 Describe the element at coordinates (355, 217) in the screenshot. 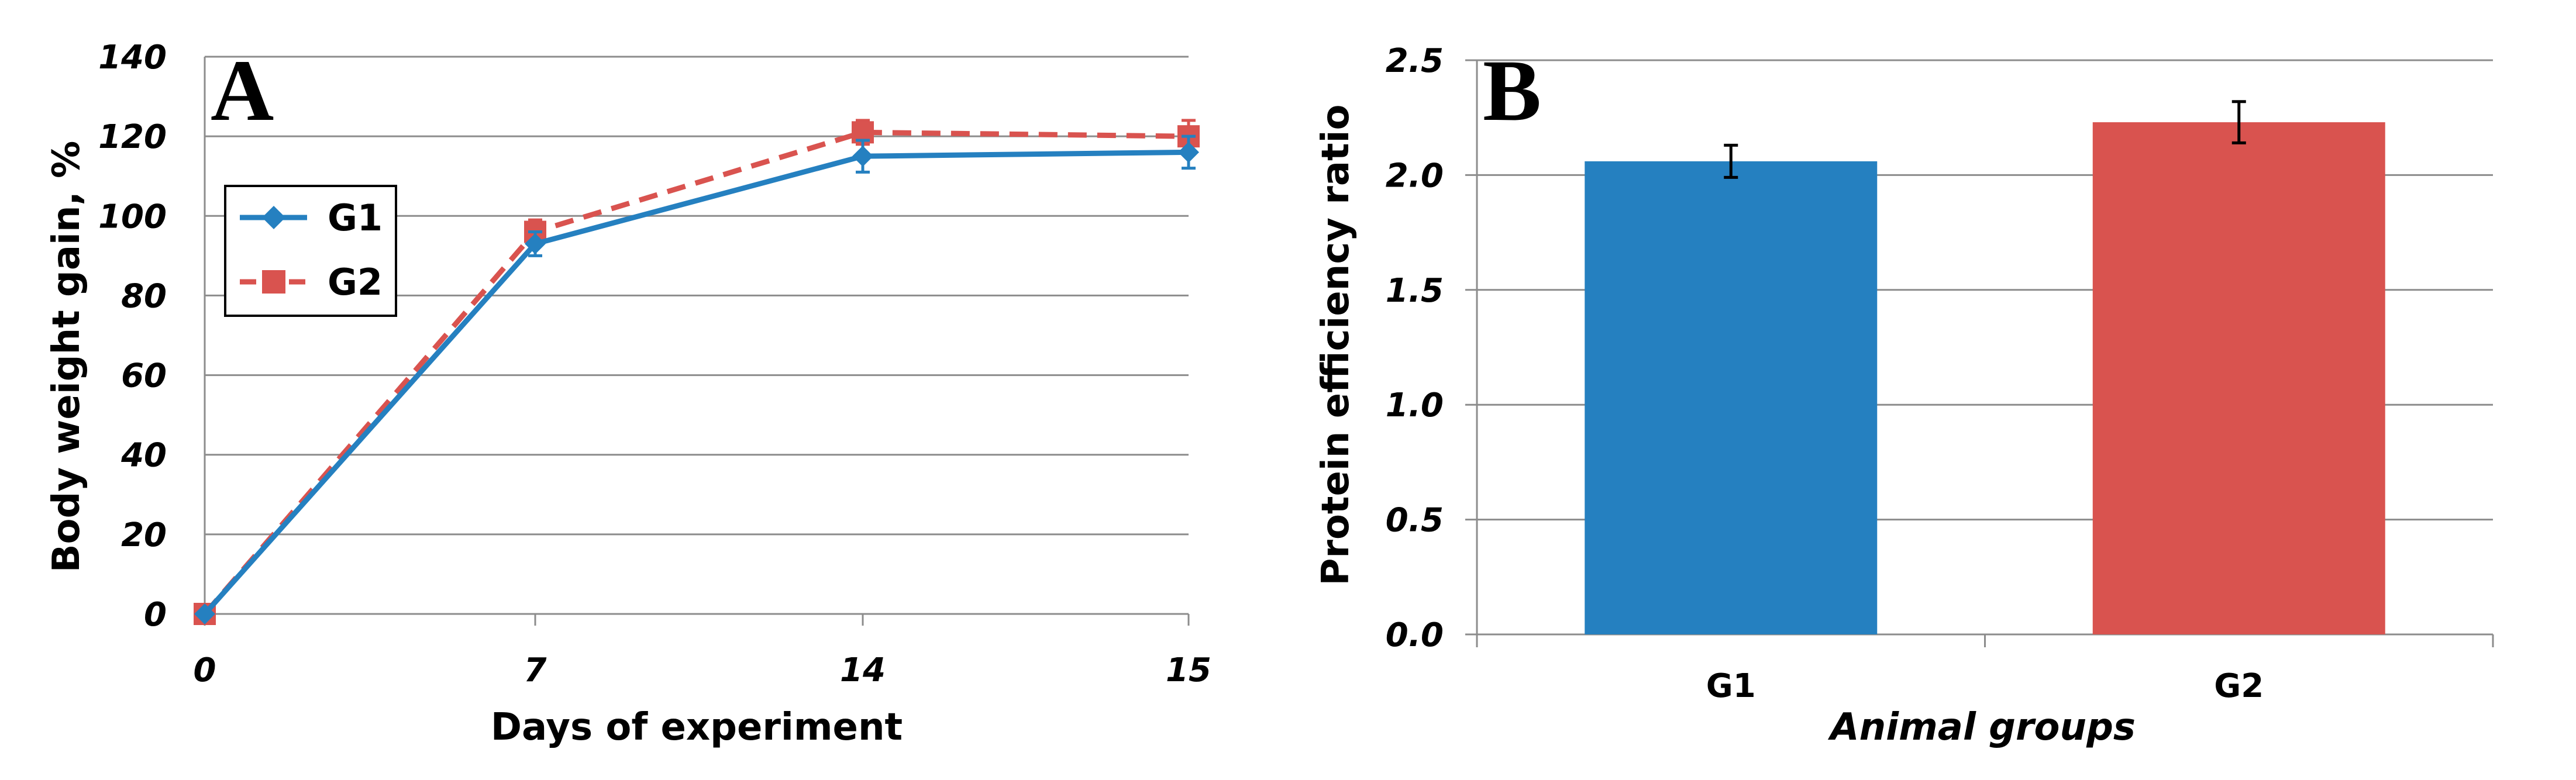

I see `legend-label-g1: G1` at that location.